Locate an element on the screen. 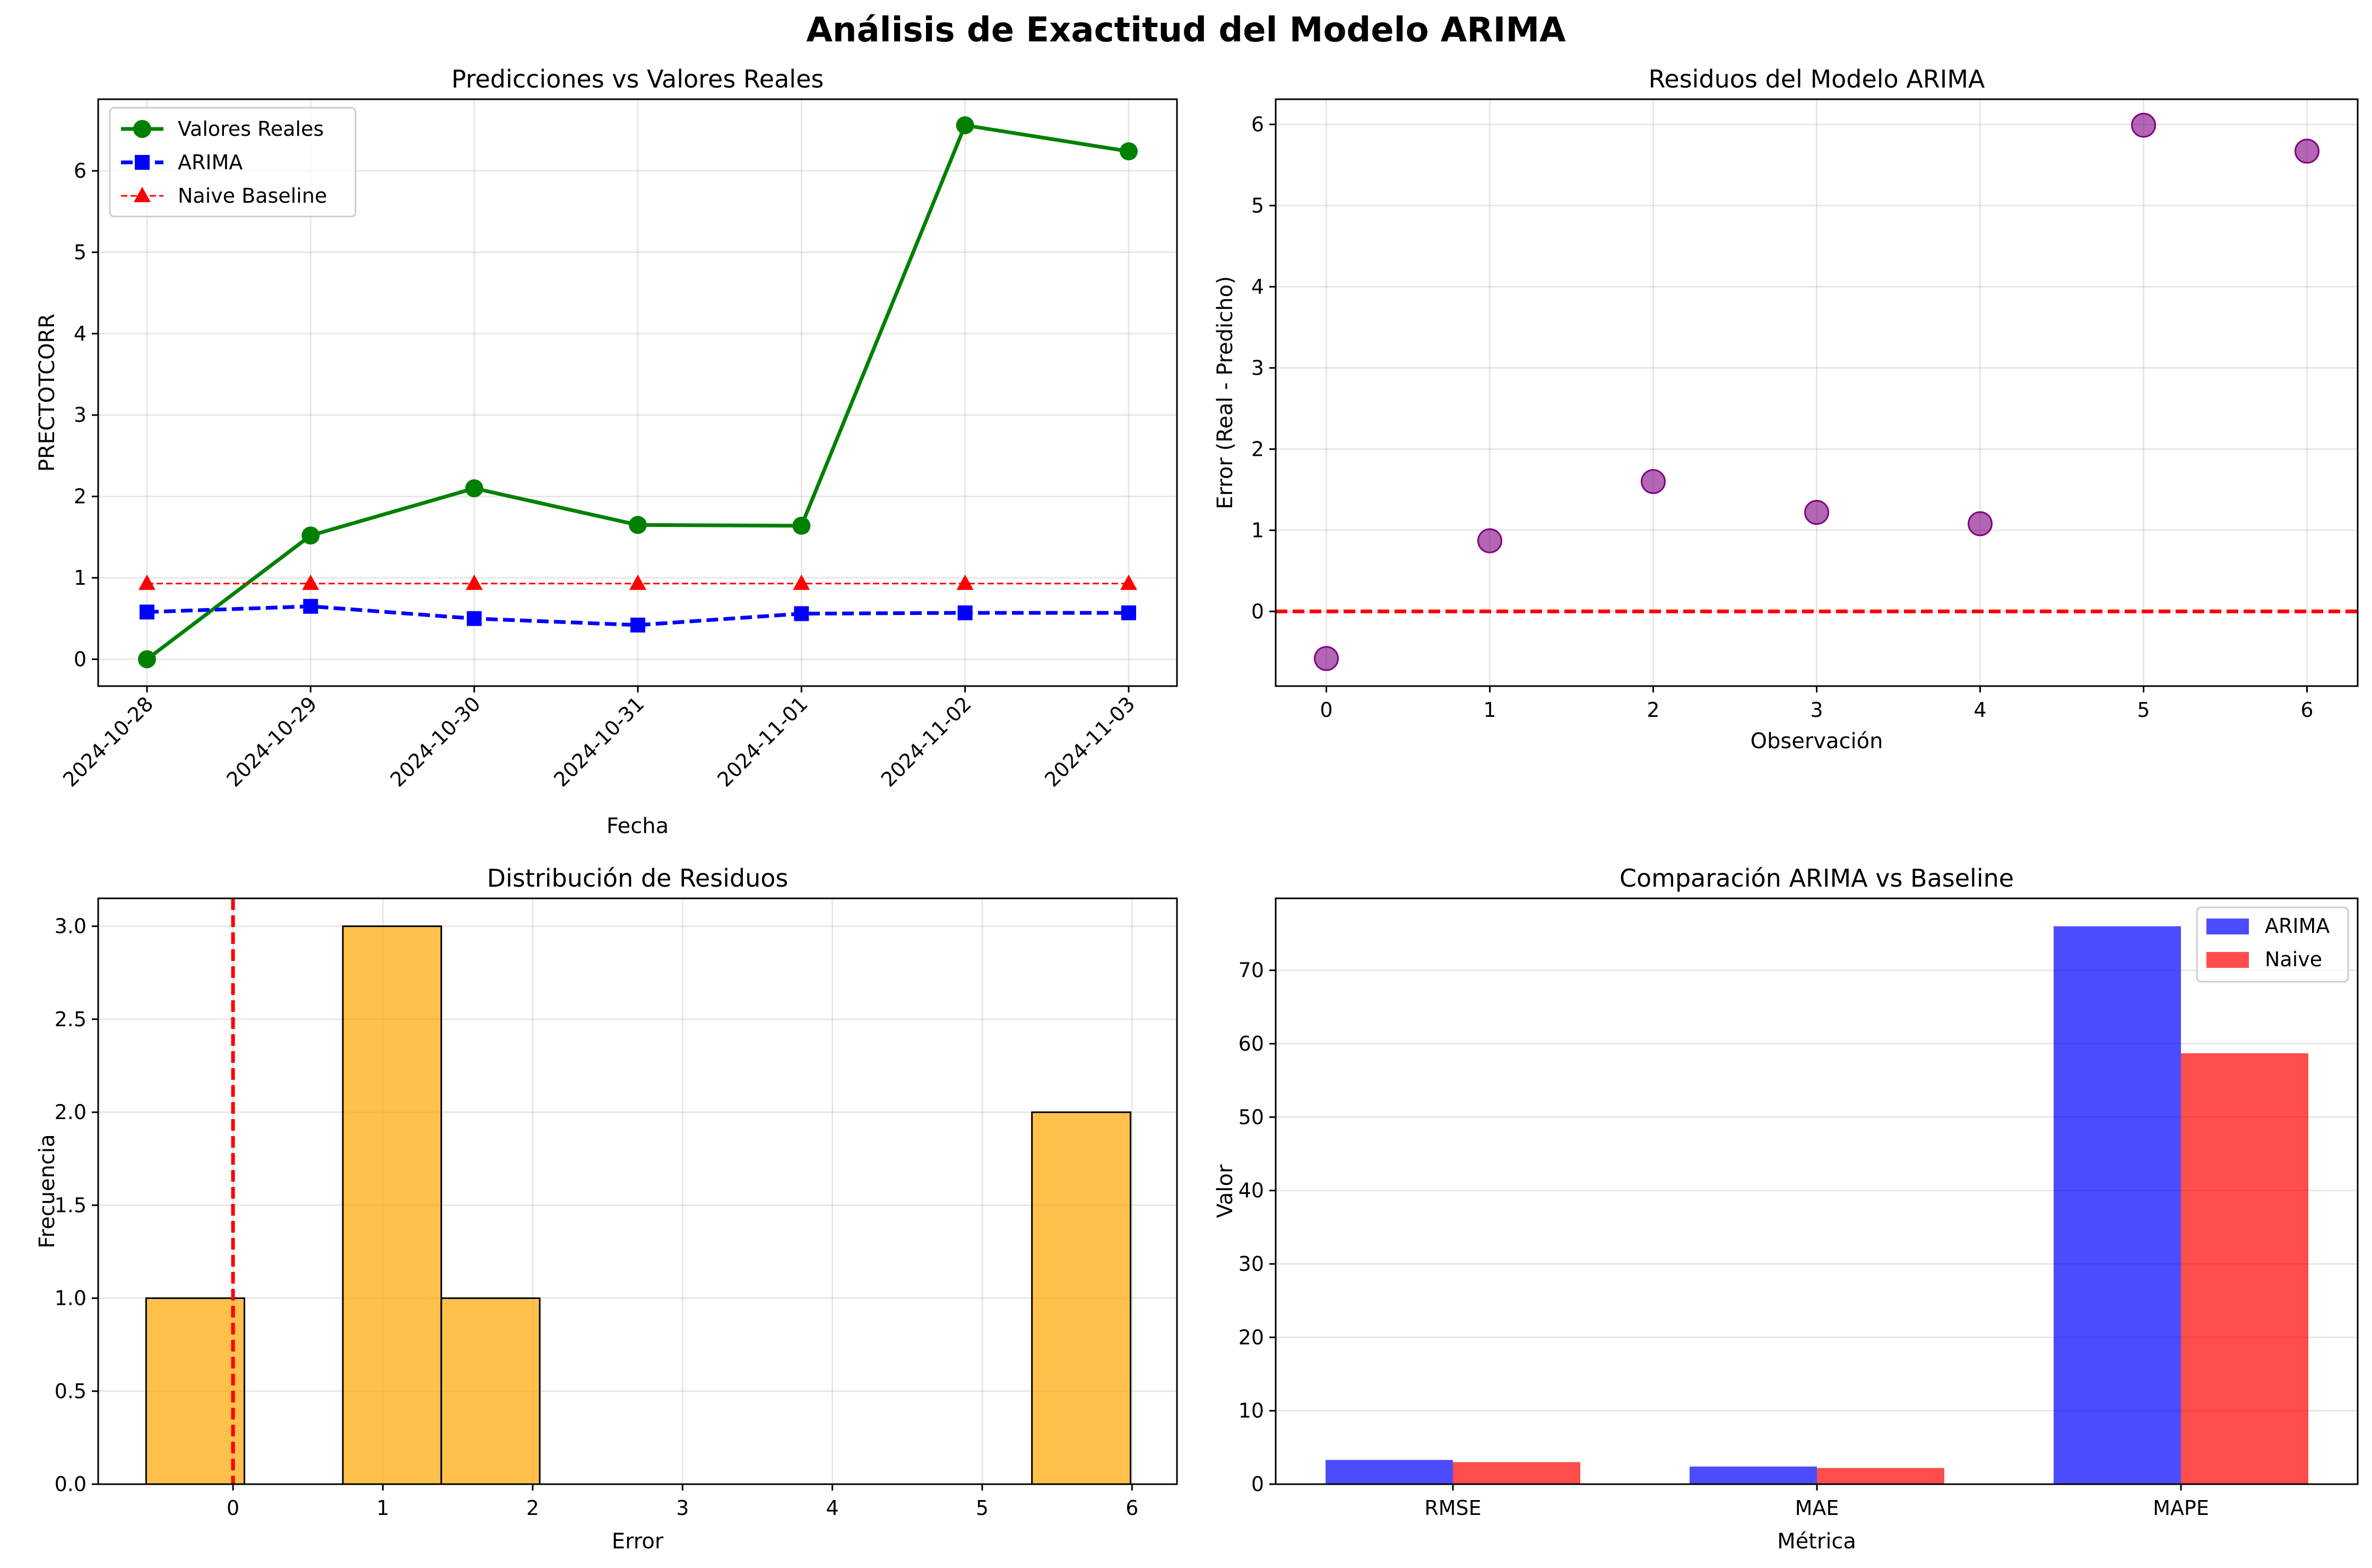 The height and width of the screenshot is (1568, 2372). legend-label: Valores Reales is located at coordinates (251, 129).